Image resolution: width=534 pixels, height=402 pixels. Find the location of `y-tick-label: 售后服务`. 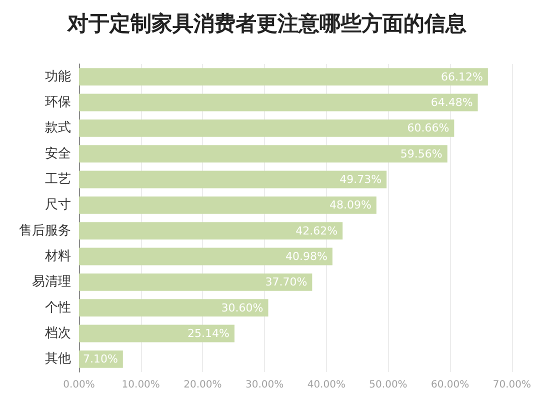

y-tick-label: 售后服务 is located at coordinates (45, 230).